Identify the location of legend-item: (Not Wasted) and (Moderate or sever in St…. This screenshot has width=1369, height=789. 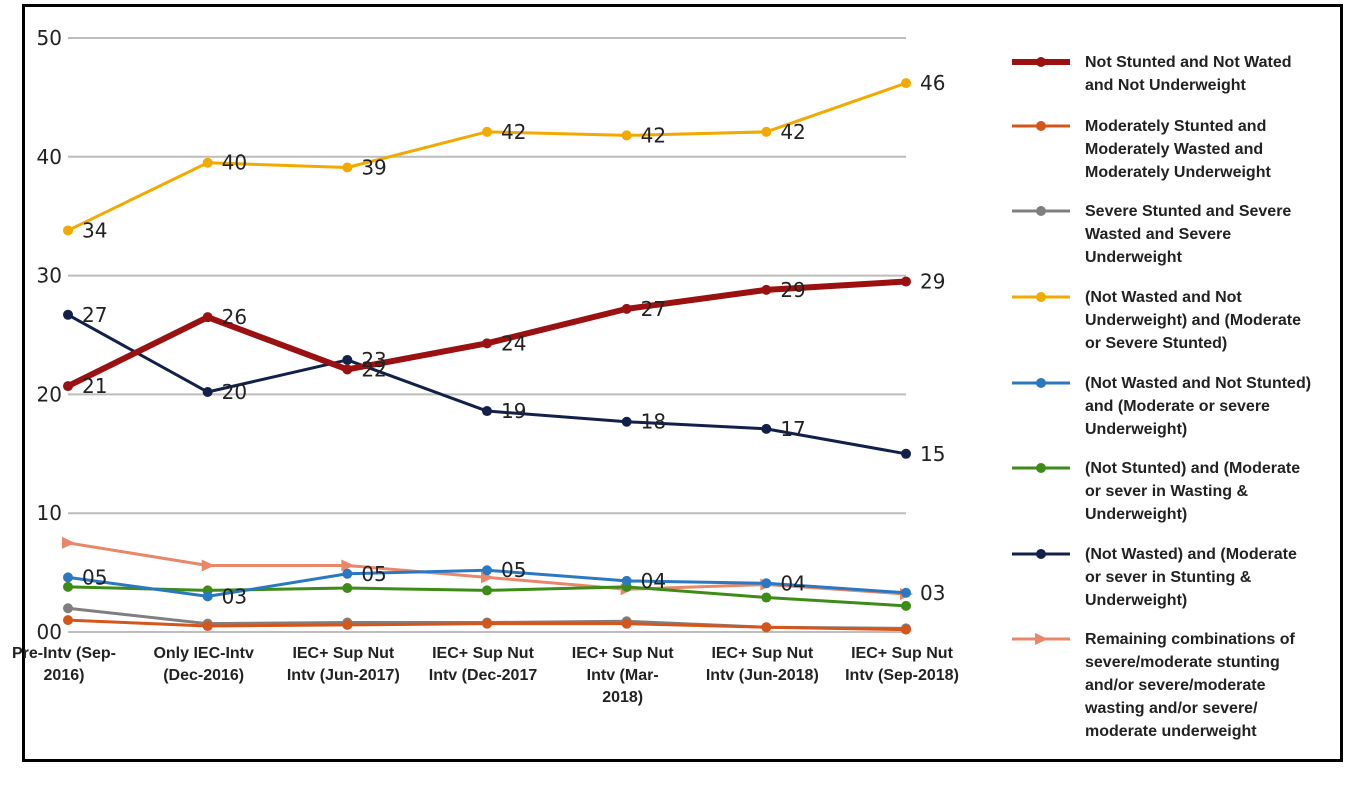
(1154, 577).